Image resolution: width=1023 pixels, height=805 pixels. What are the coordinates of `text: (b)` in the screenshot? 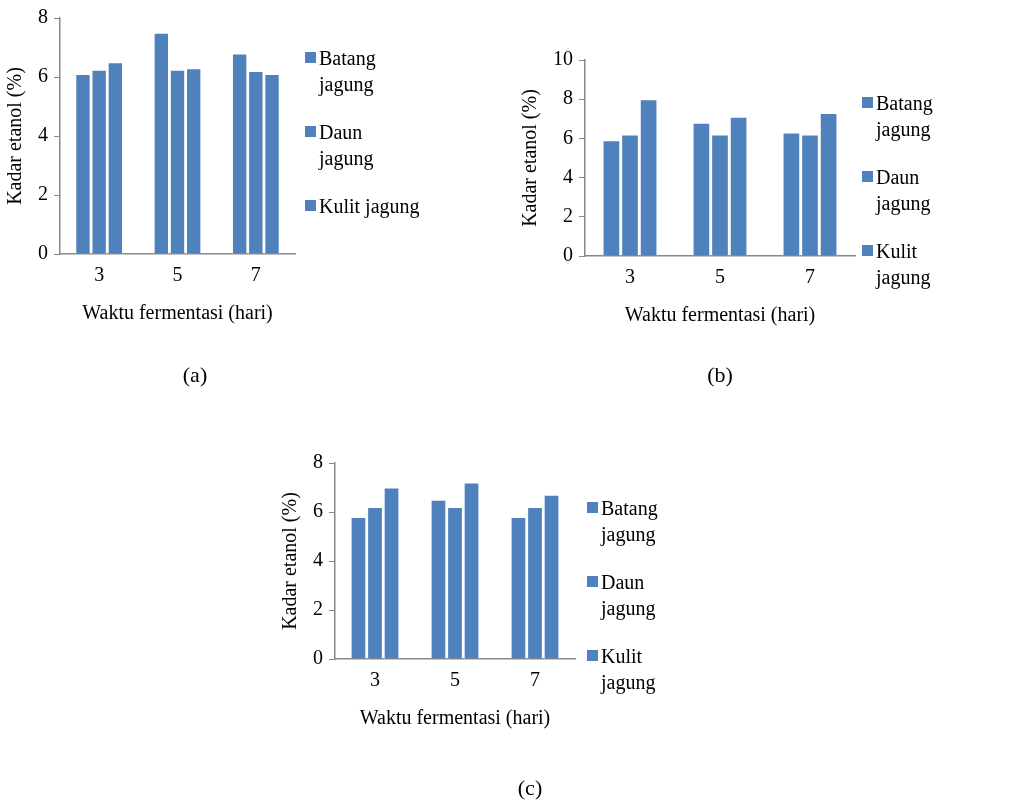 It's located at (720, 375).